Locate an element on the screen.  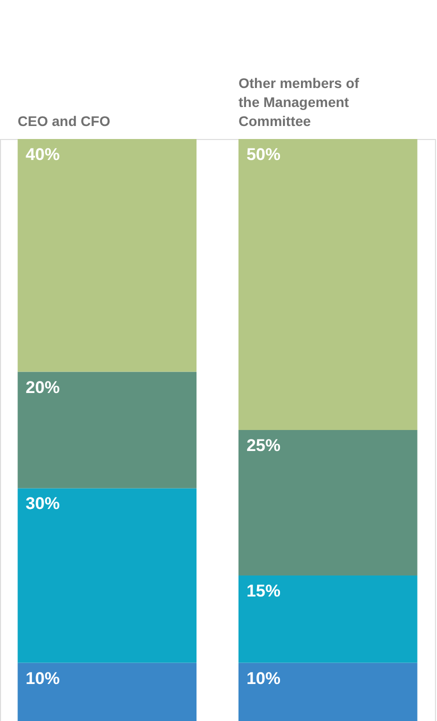
data-label: 15% is located at coordinates (263, 591).